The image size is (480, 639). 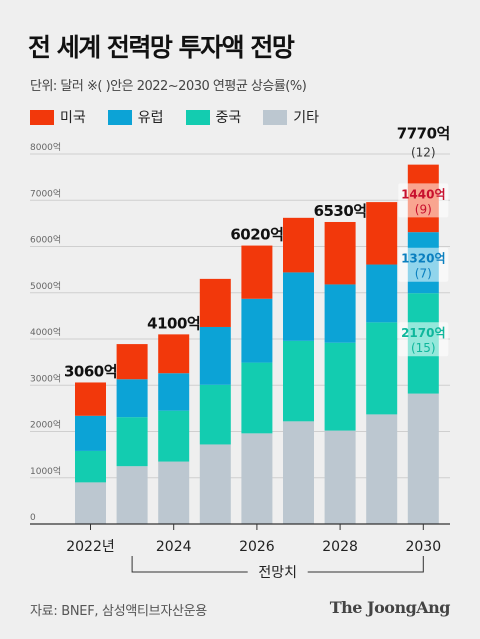 I want to click on total-label-2022: 3060억, so click(x=90, y=371).